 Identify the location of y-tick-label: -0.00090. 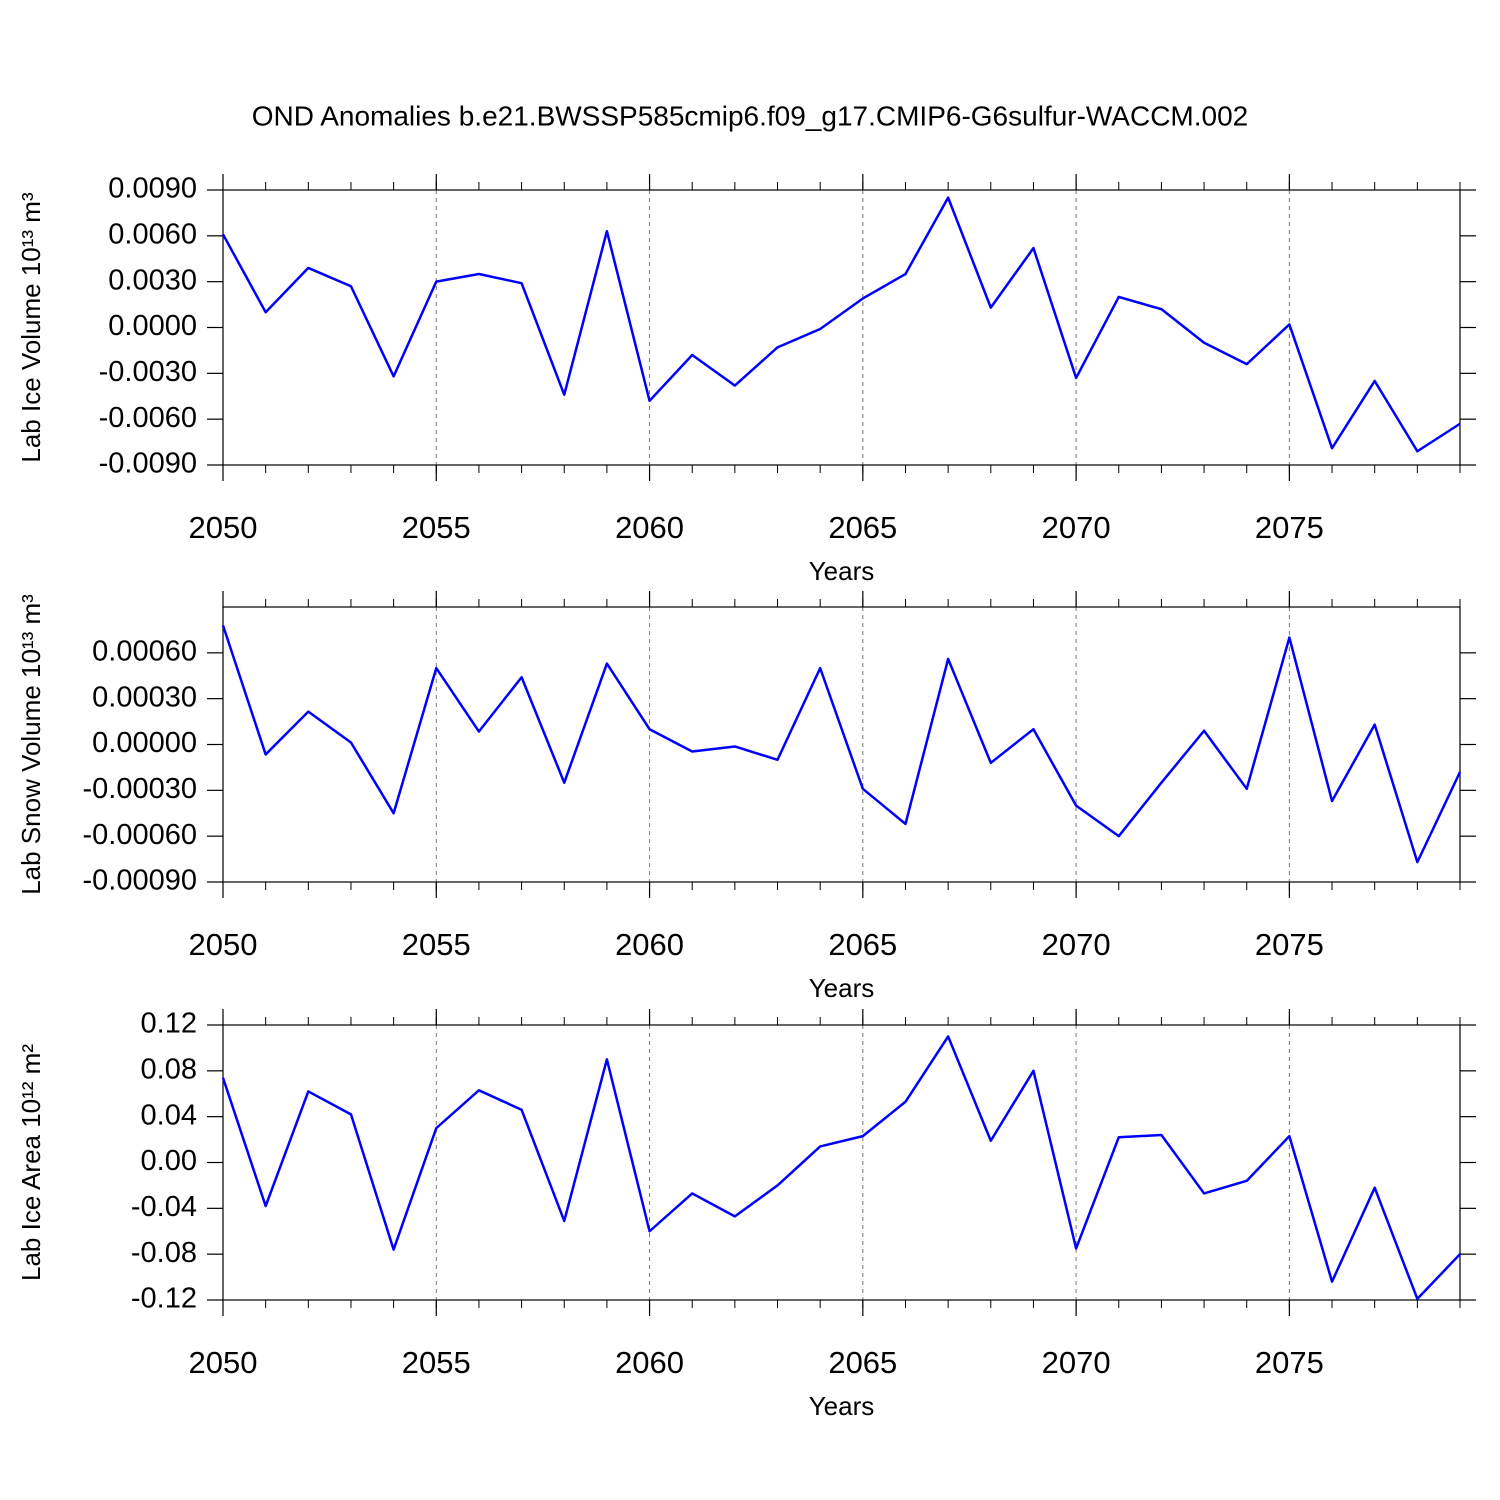
(140, 881).